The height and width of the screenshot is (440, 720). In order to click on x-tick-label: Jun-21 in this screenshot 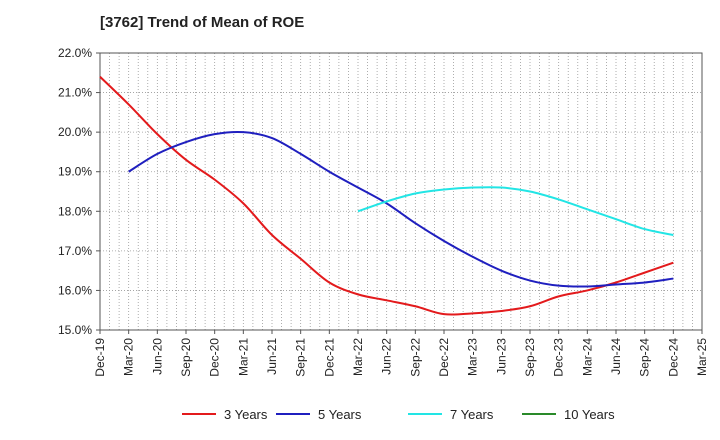, I will do `click(272, 356)`.